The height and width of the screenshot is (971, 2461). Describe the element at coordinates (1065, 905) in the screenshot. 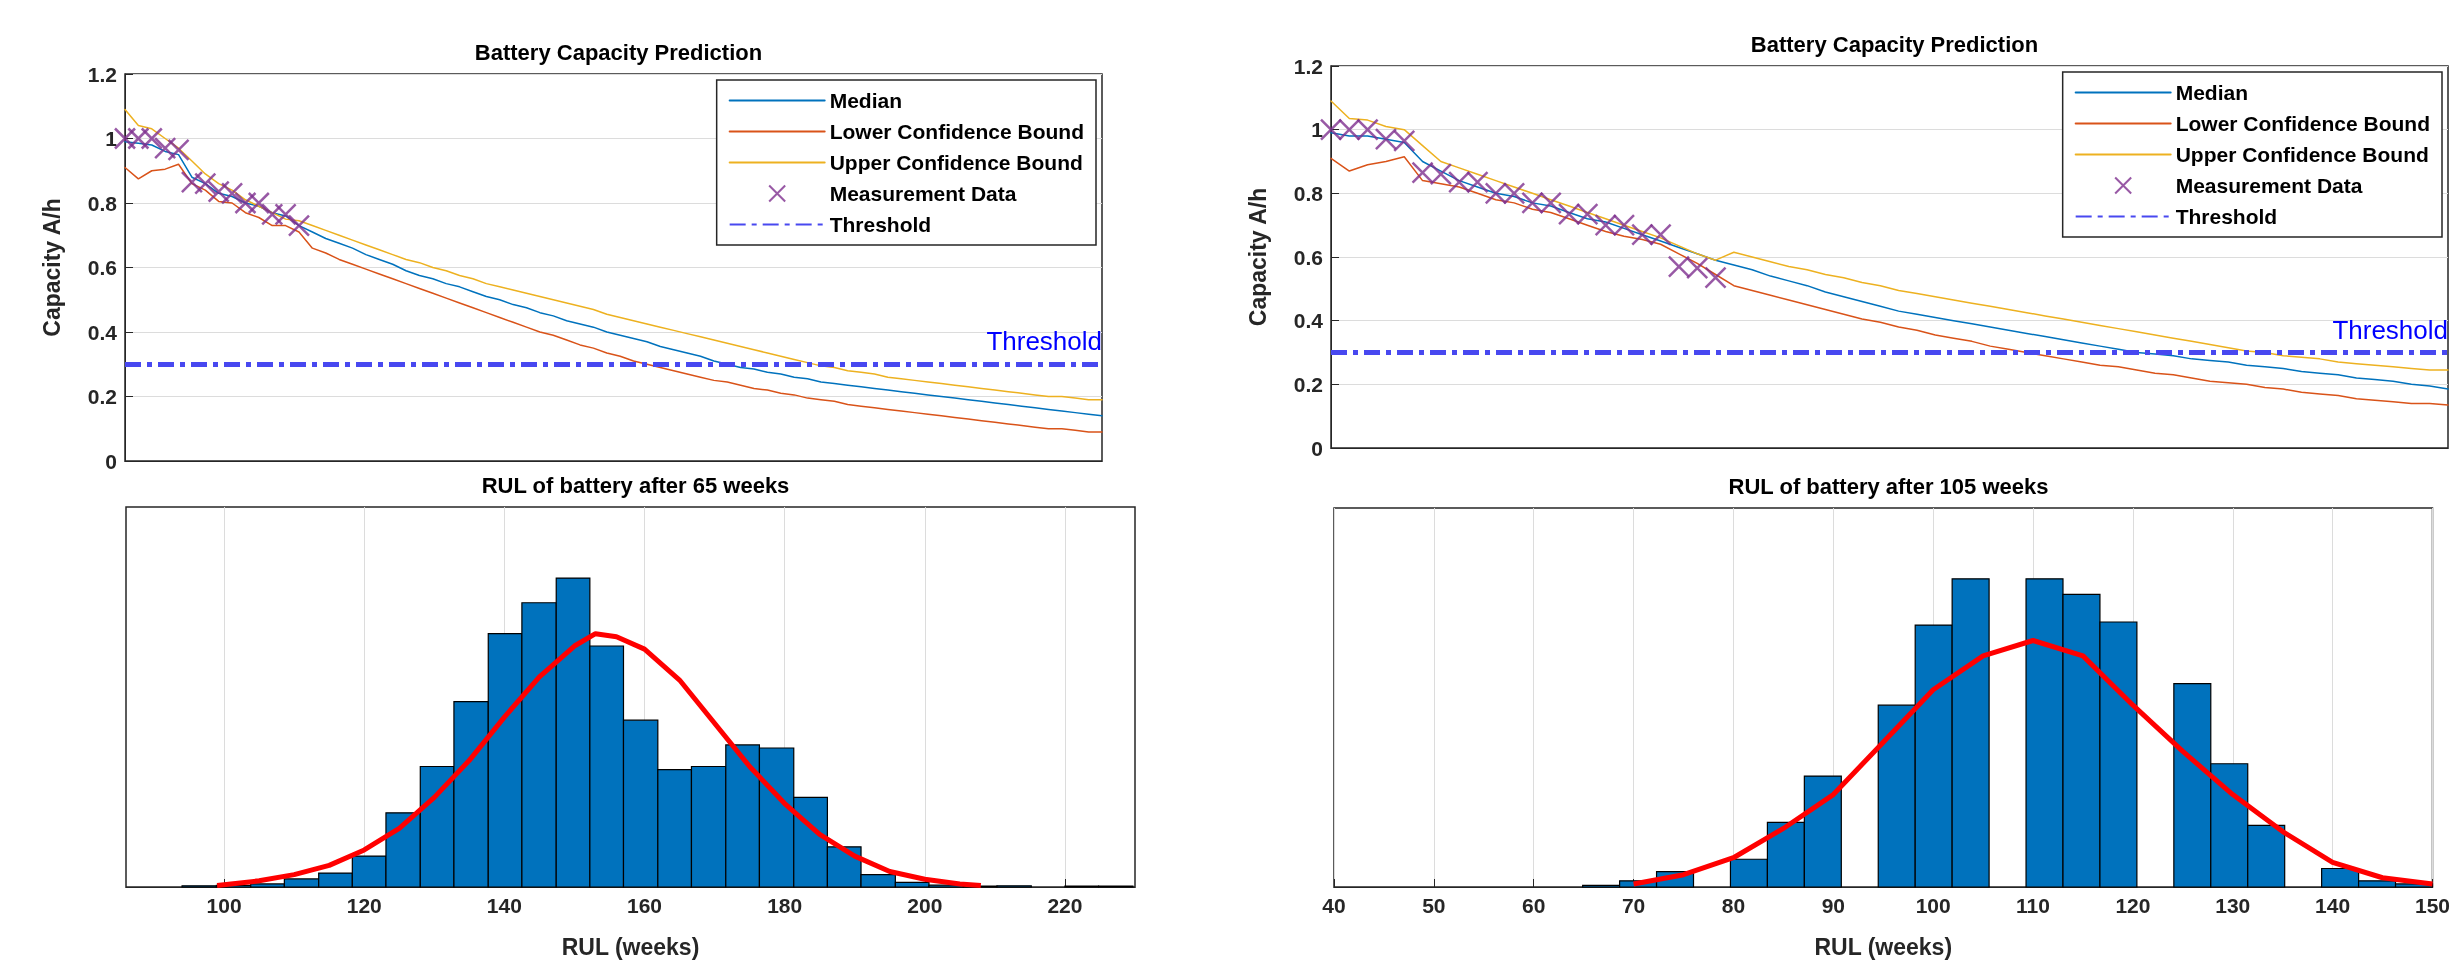

I see `x-tick-label: 220` at that location.